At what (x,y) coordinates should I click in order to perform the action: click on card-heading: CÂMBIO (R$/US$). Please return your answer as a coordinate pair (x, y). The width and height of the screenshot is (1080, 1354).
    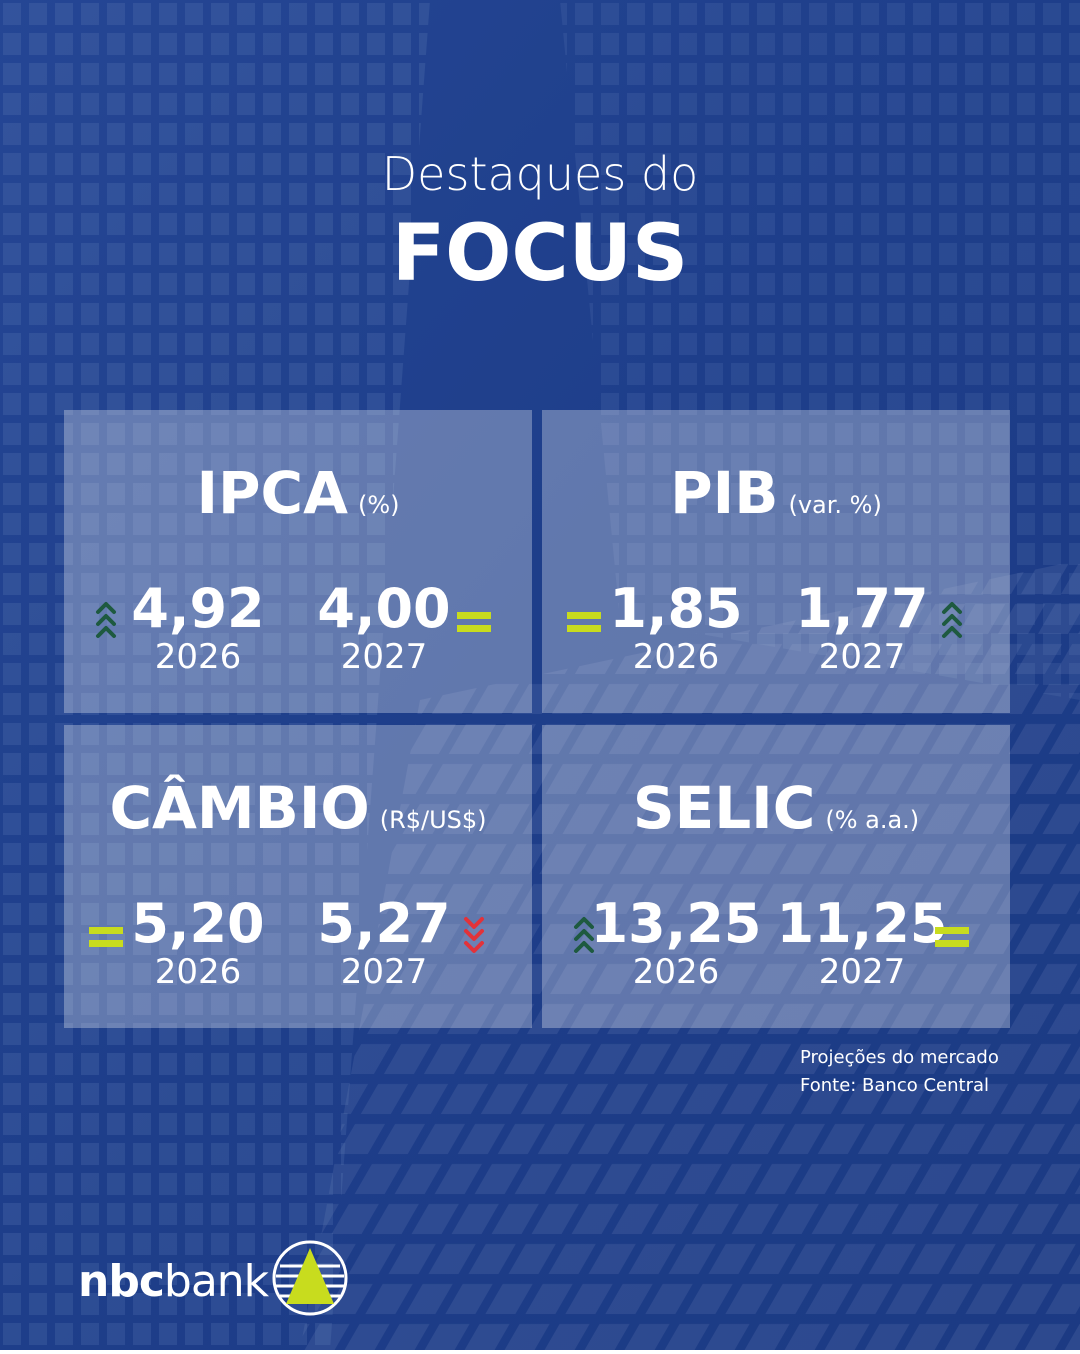
    Looking at the image, I should click on (297, 807).